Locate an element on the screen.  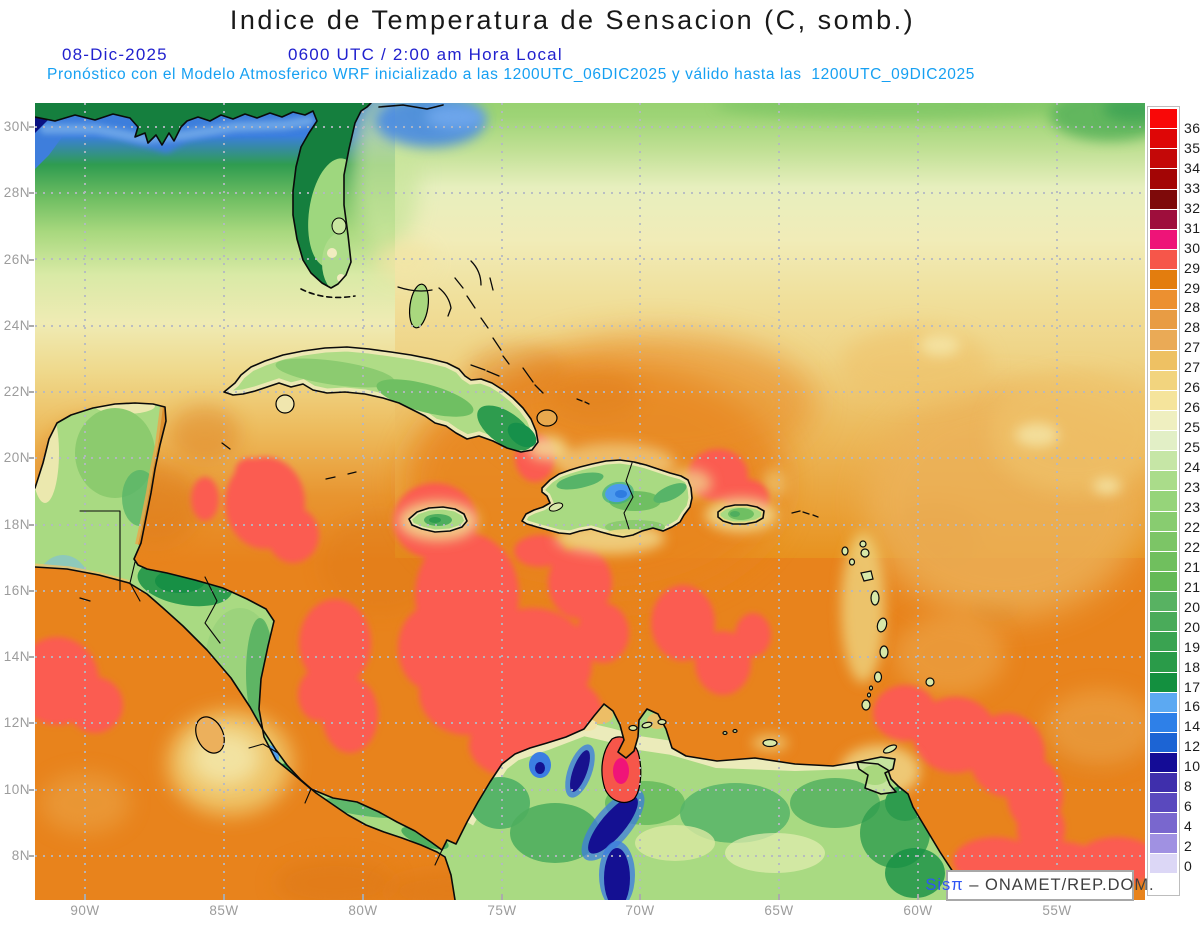
colorbar-label: 0 is located at coordinates (1188, 866).